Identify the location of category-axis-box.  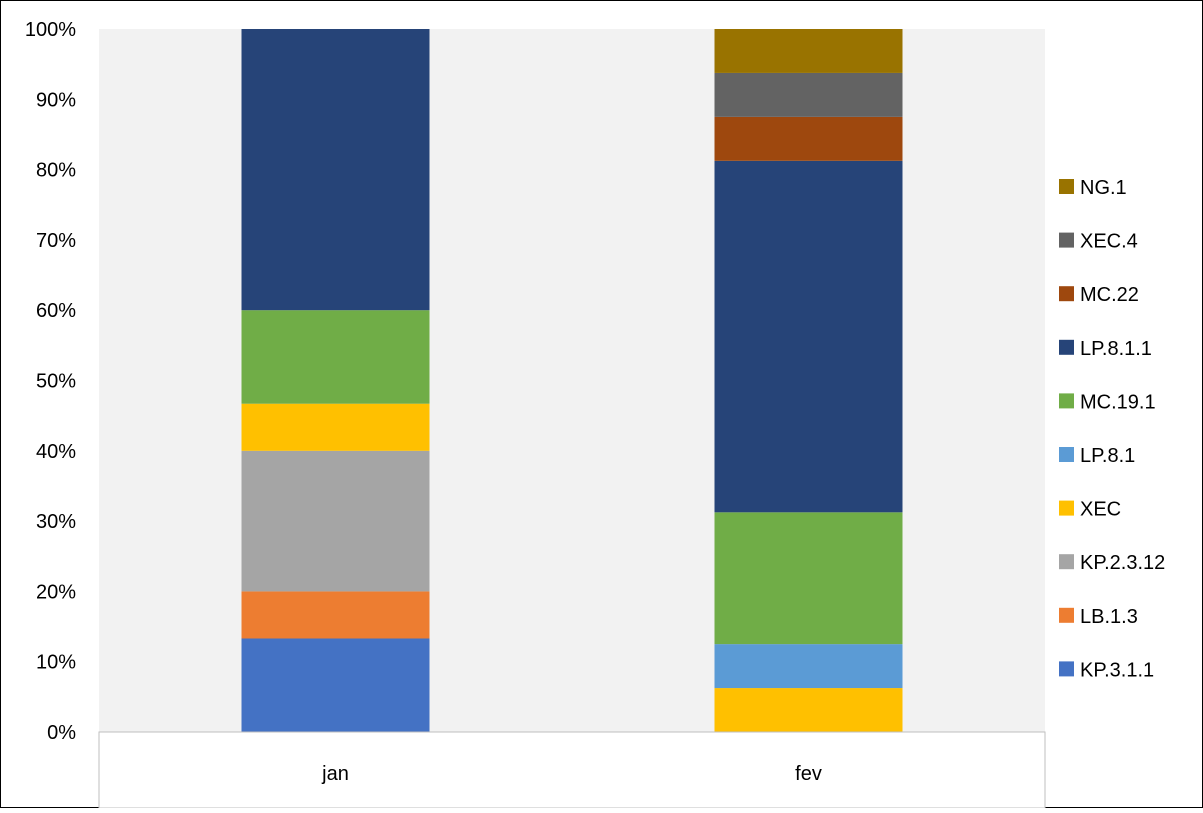
(572, 770).